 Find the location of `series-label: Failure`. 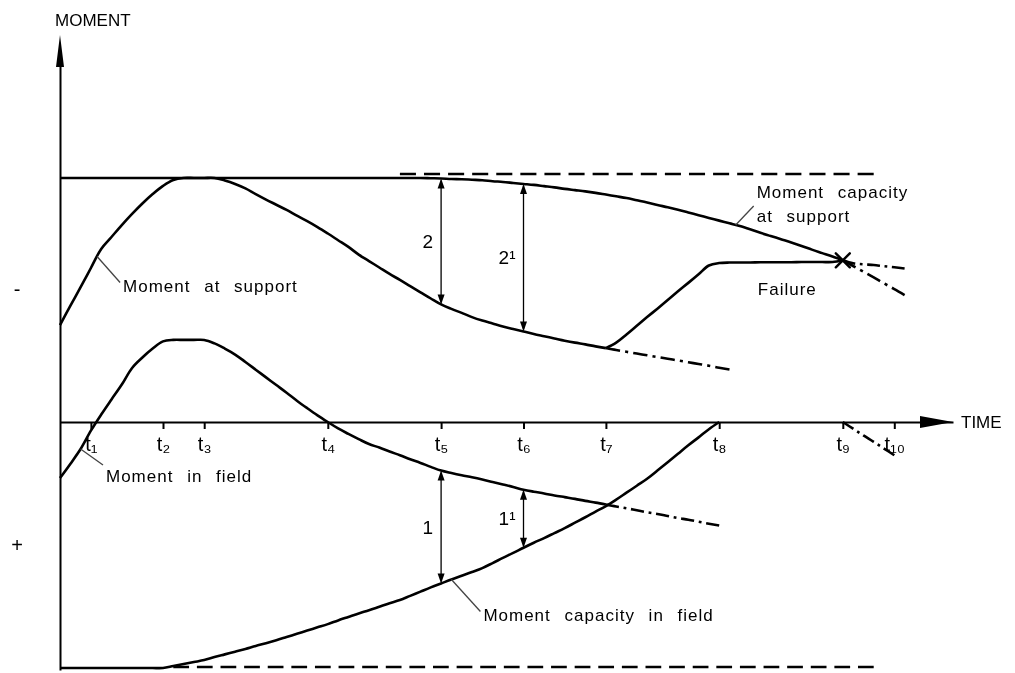

series-label: Failure is located at coordinates (787, 290).